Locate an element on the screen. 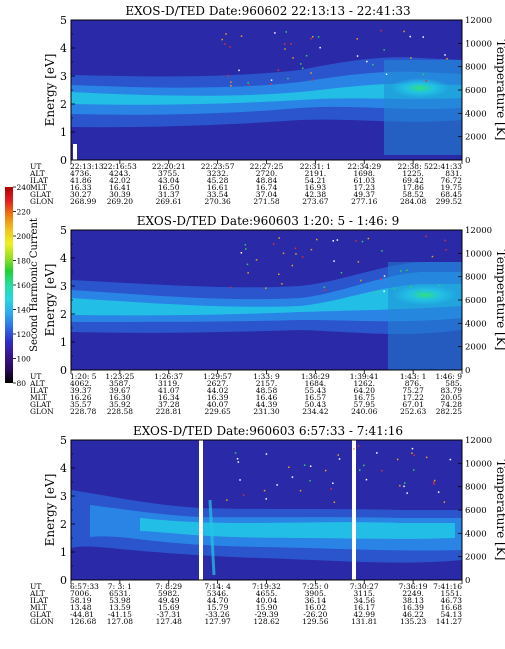 The height and width of the screenshot is (649, 505). orbit-cell: 36.14 is located at coordinates (316, 600).